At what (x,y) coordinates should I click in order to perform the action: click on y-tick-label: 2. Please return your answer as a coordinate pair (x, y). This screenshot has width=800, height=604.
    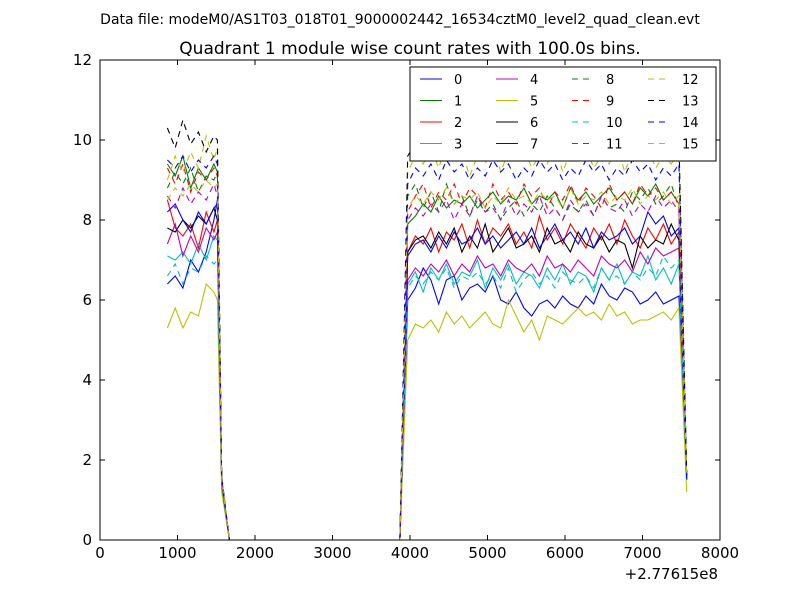
    Looking at the image, I should click on (87, 460).